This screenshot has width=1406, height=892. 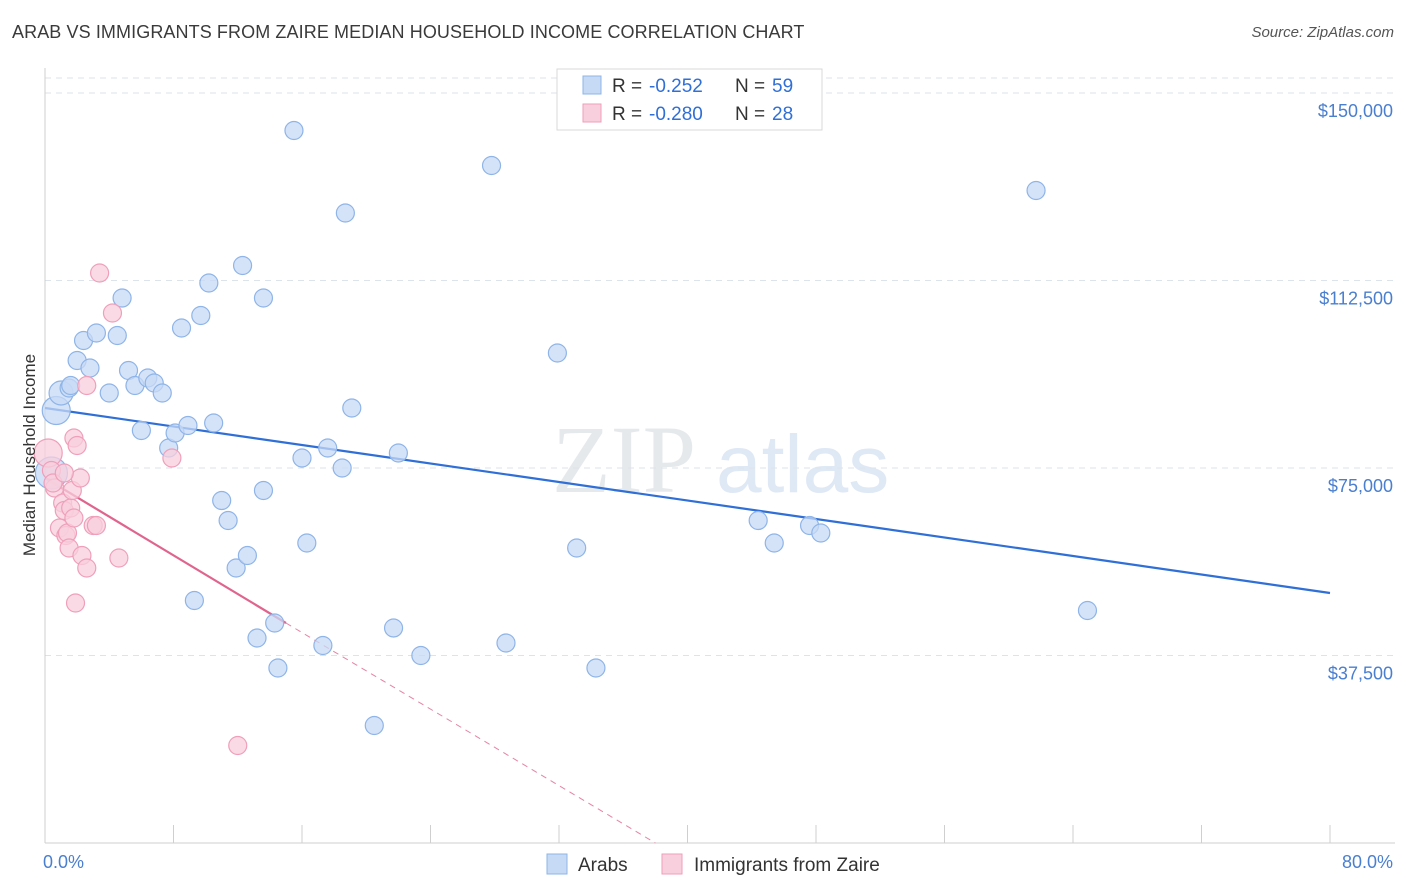 What do you see at coordinates (750, 114) in the screenshot?
I see `legend-n-label-2: N =` at bounding box center [750, 114].